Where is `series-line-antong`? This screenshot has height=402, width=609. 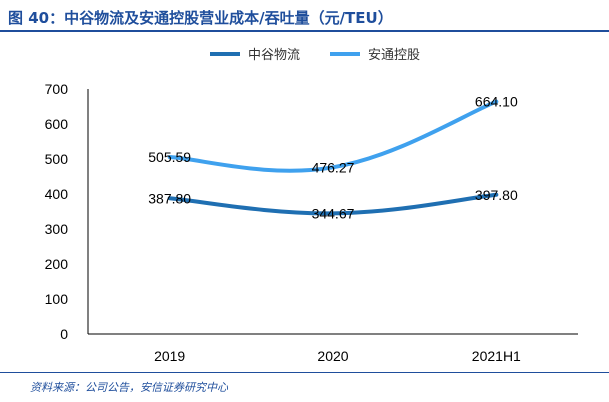
series-line-antong is located at coordinates (333, 136).